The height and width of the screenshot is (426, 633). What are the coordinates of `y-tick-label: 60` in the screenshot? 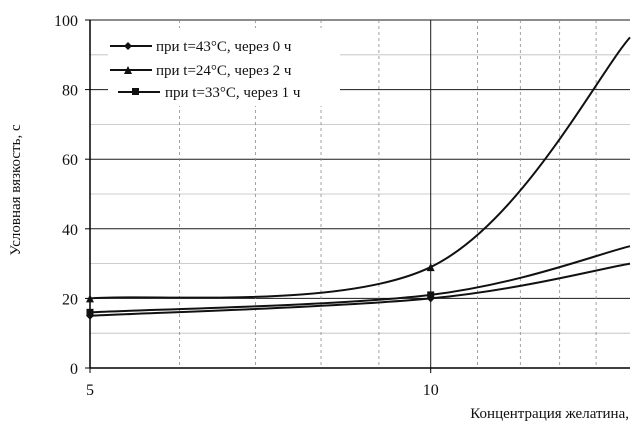 It's located at (70, 160).